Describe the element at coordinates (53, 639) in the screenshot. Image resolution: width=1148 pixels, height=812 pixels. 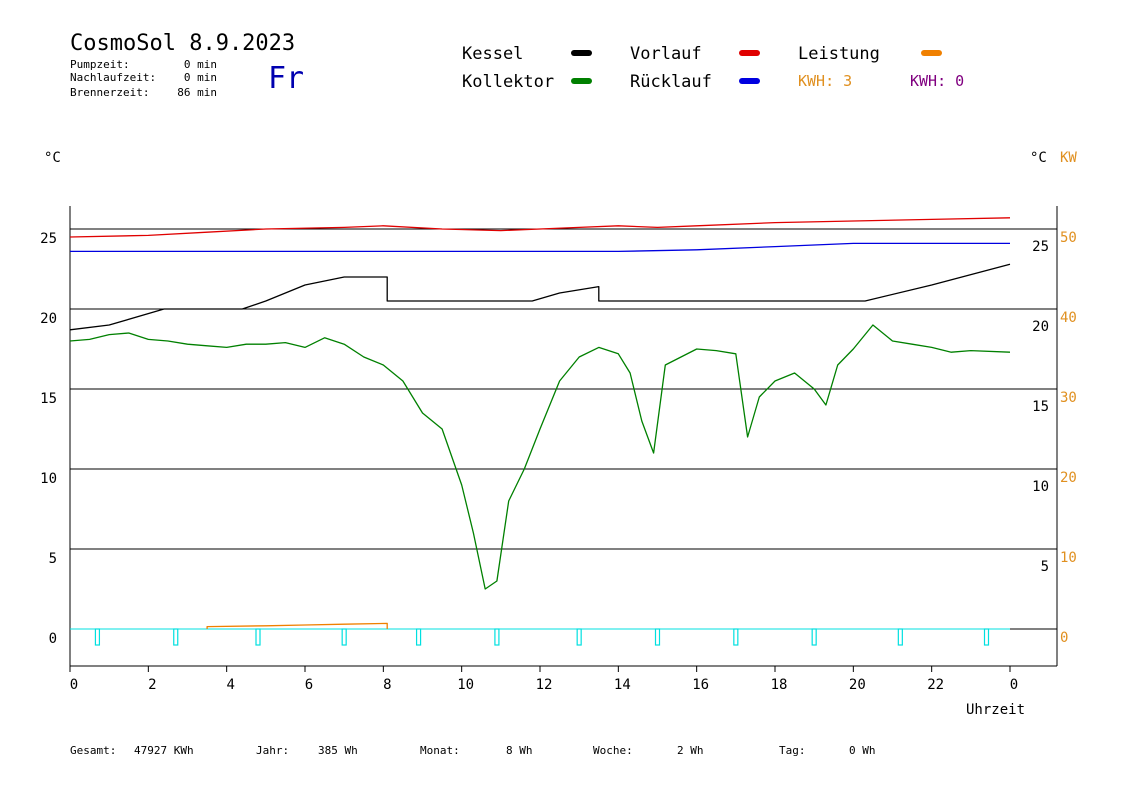
I see `y-tick-label: 0` at that location.